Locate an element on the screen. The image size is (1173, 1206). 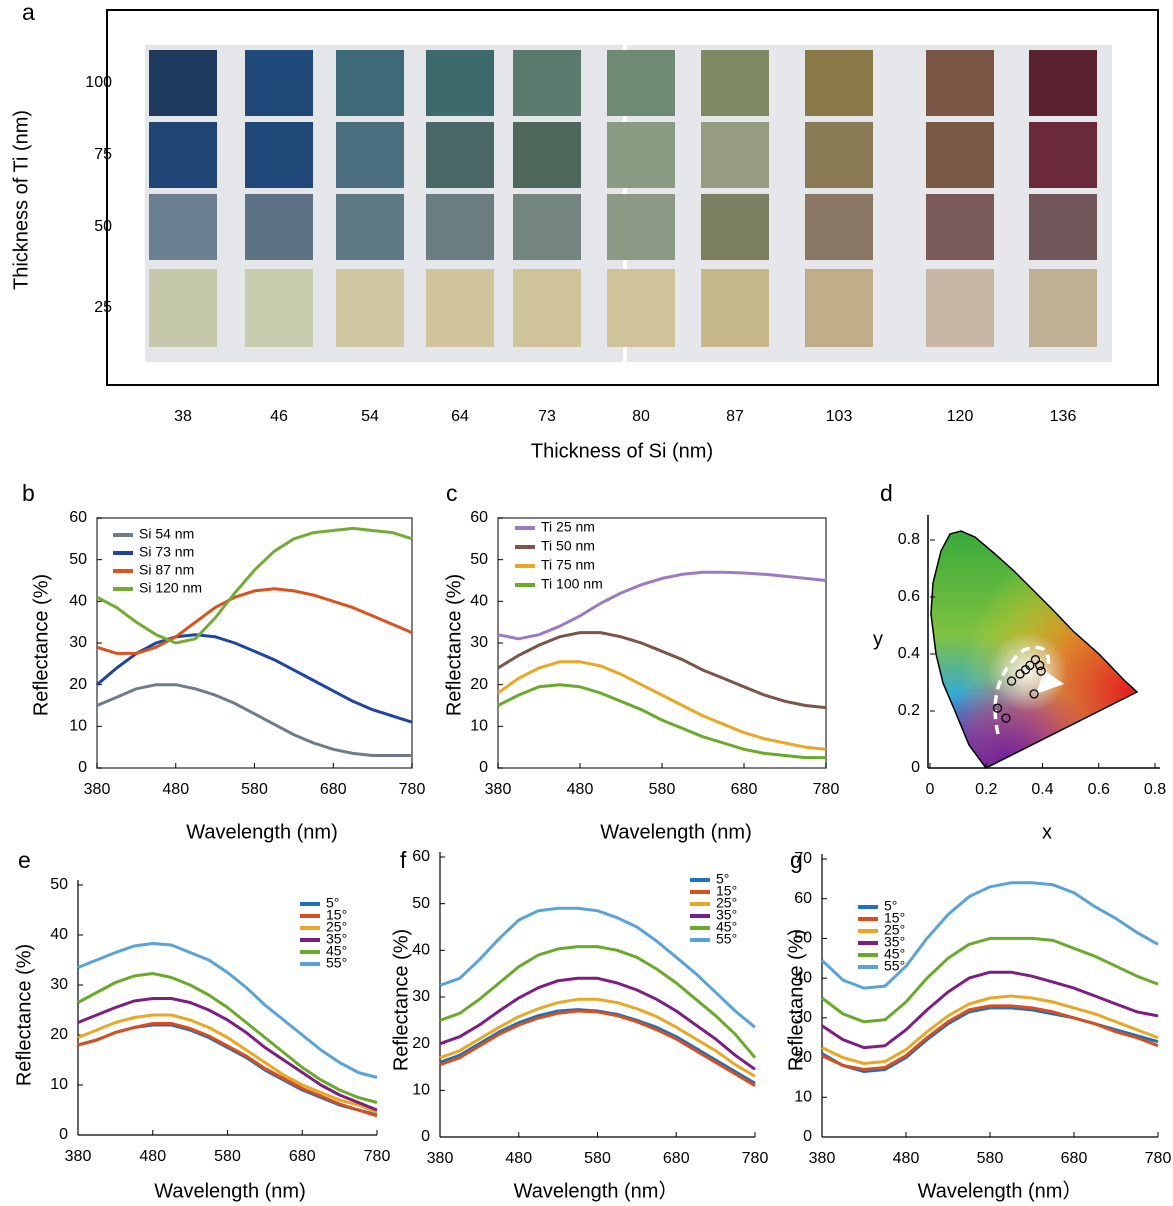
x-tick-label: 64 is located at coordinates (460, 416).